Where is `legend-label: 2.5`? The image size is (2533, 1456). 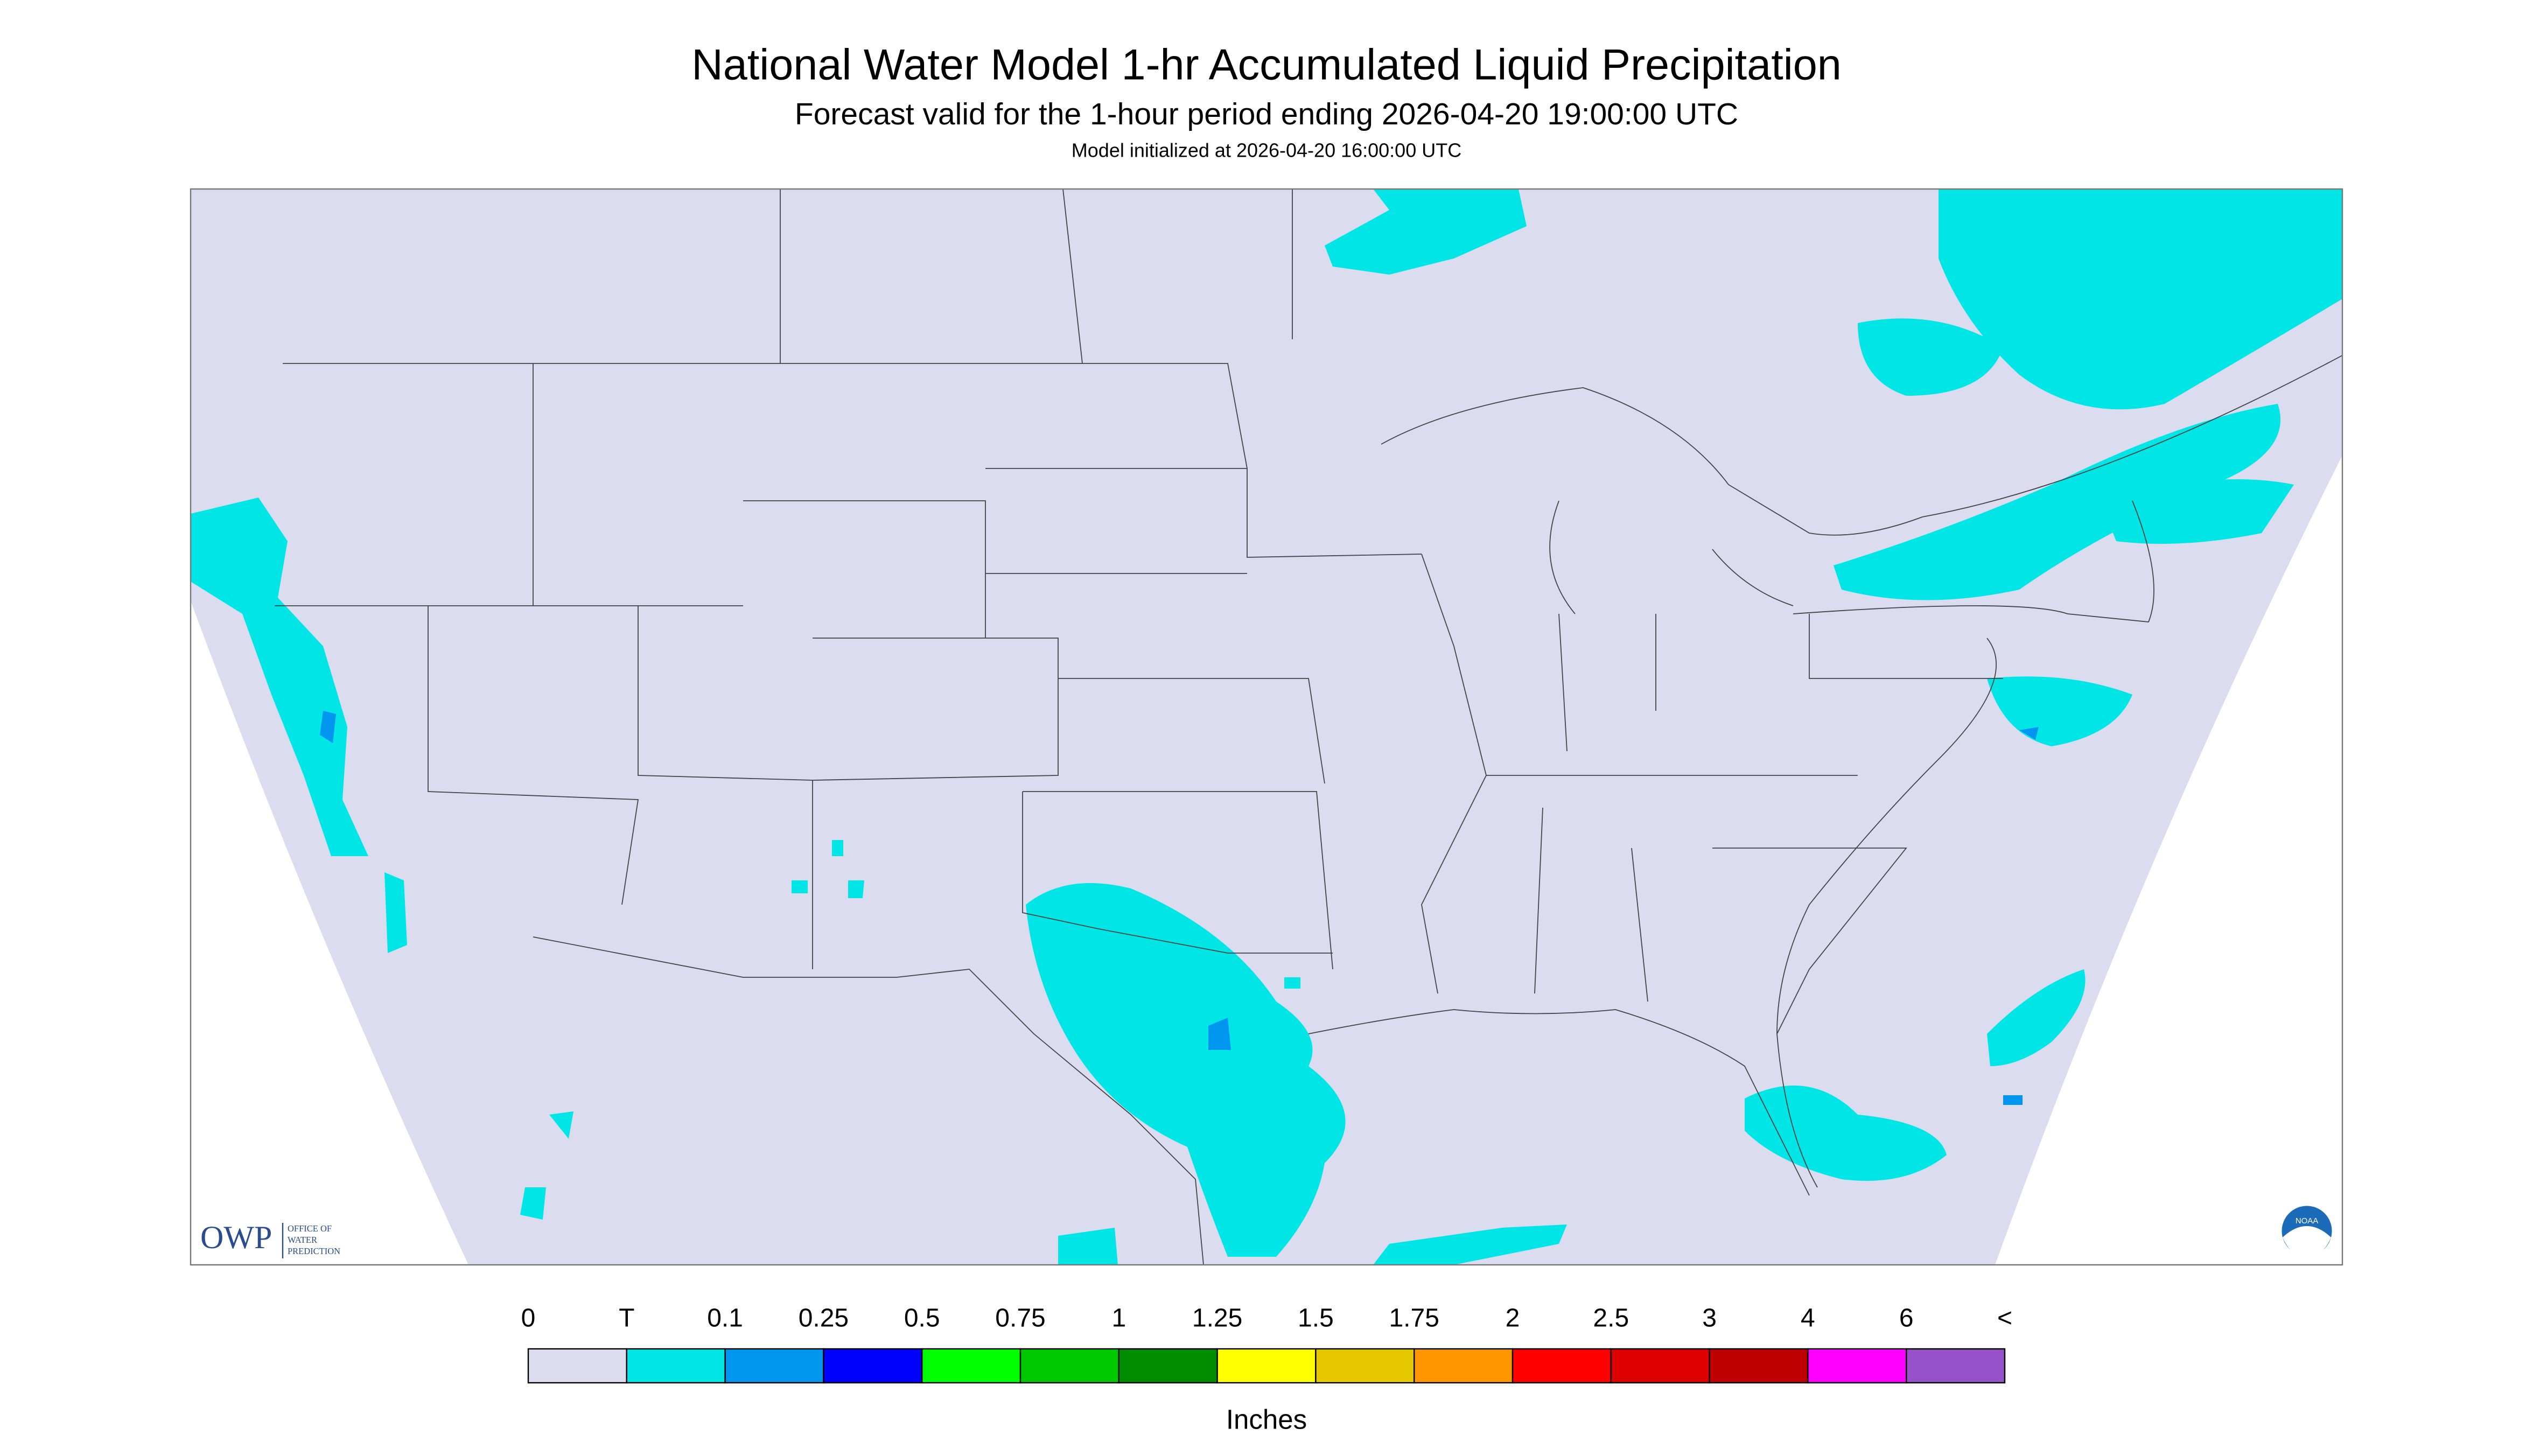
legend-label: 2.5 is located at coordinates (1611, 1318).